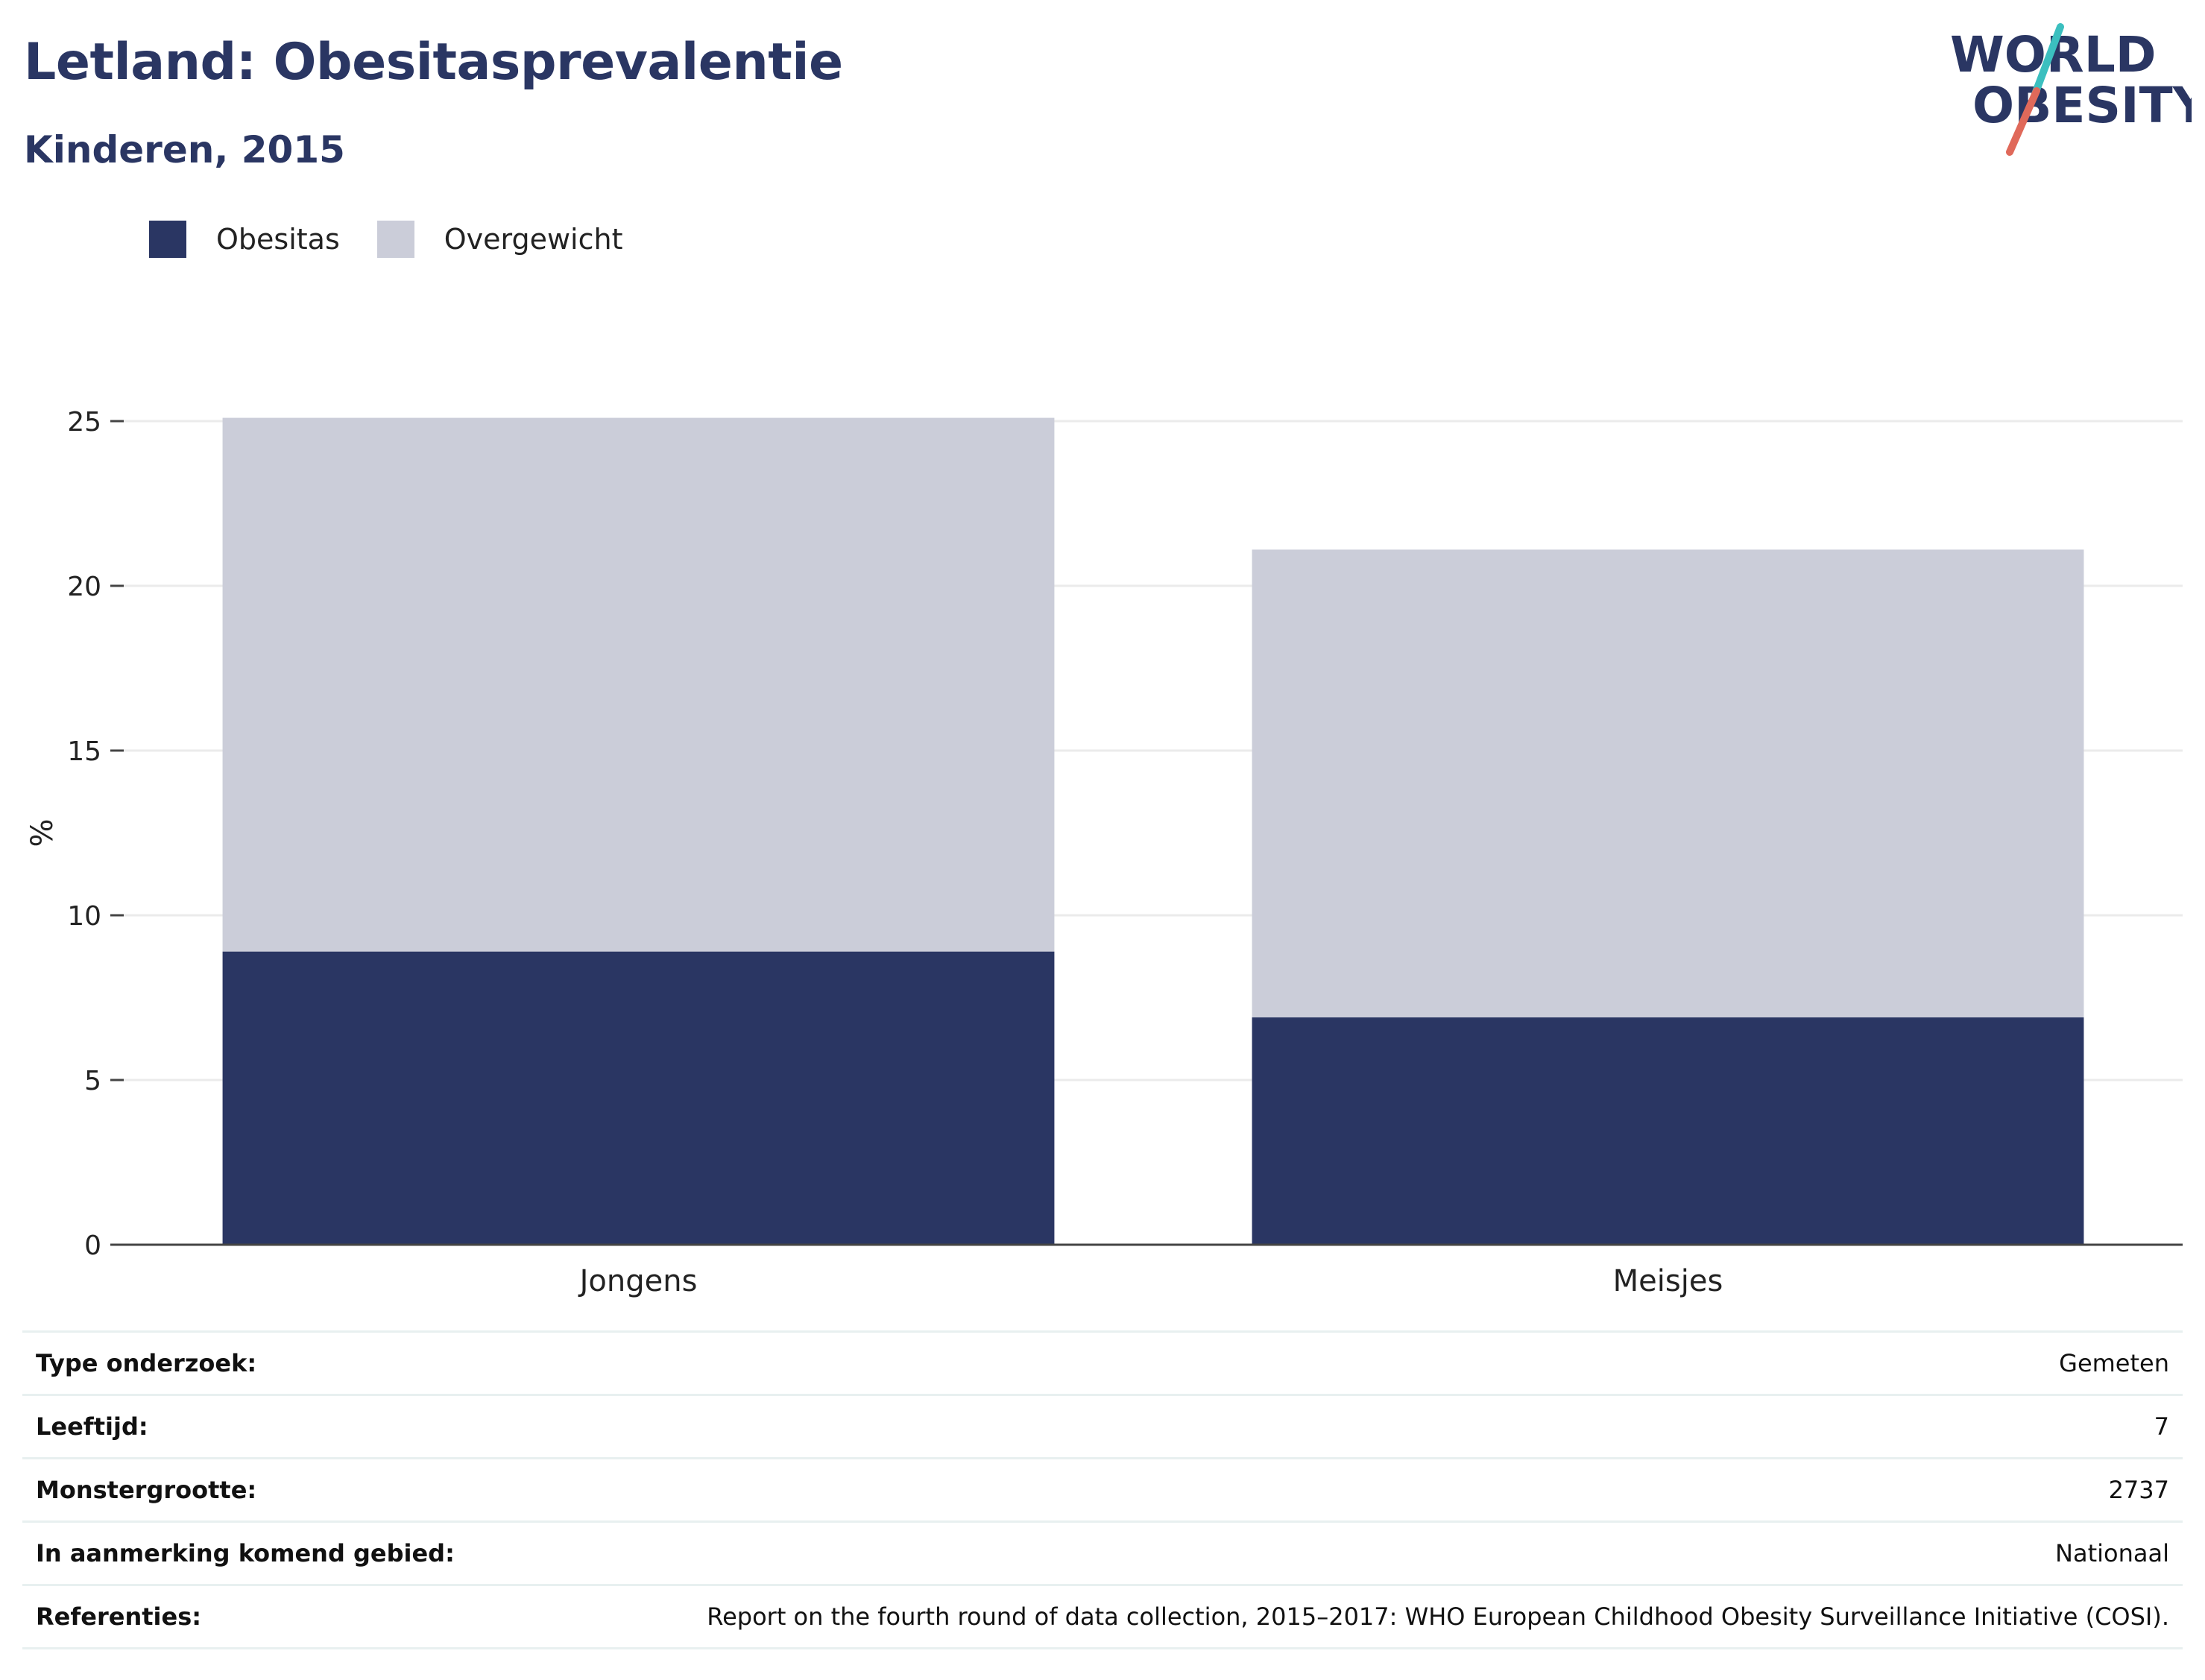  Describe the element at coordinates (1668, 1131) in the screenshot. I see `bar-obesitas-meisjes` at that location.